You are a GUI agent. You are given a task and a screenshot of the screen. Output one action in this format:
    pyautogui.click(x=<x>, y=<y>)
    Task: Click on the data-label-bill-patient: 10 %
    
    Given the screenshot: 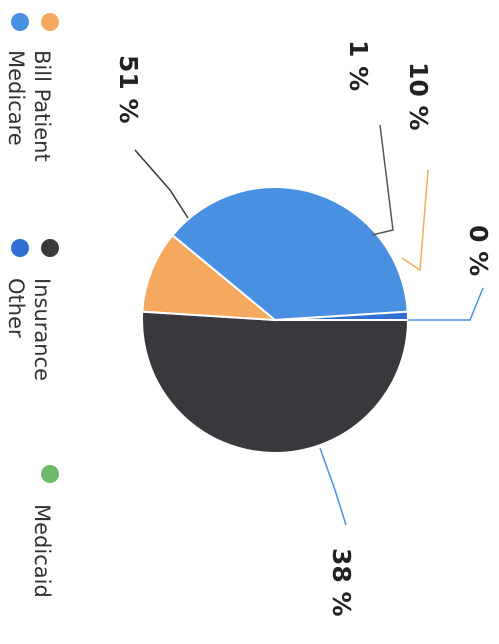 What is the action you would take?
    pyautogui.click(x=418, y=96)
    